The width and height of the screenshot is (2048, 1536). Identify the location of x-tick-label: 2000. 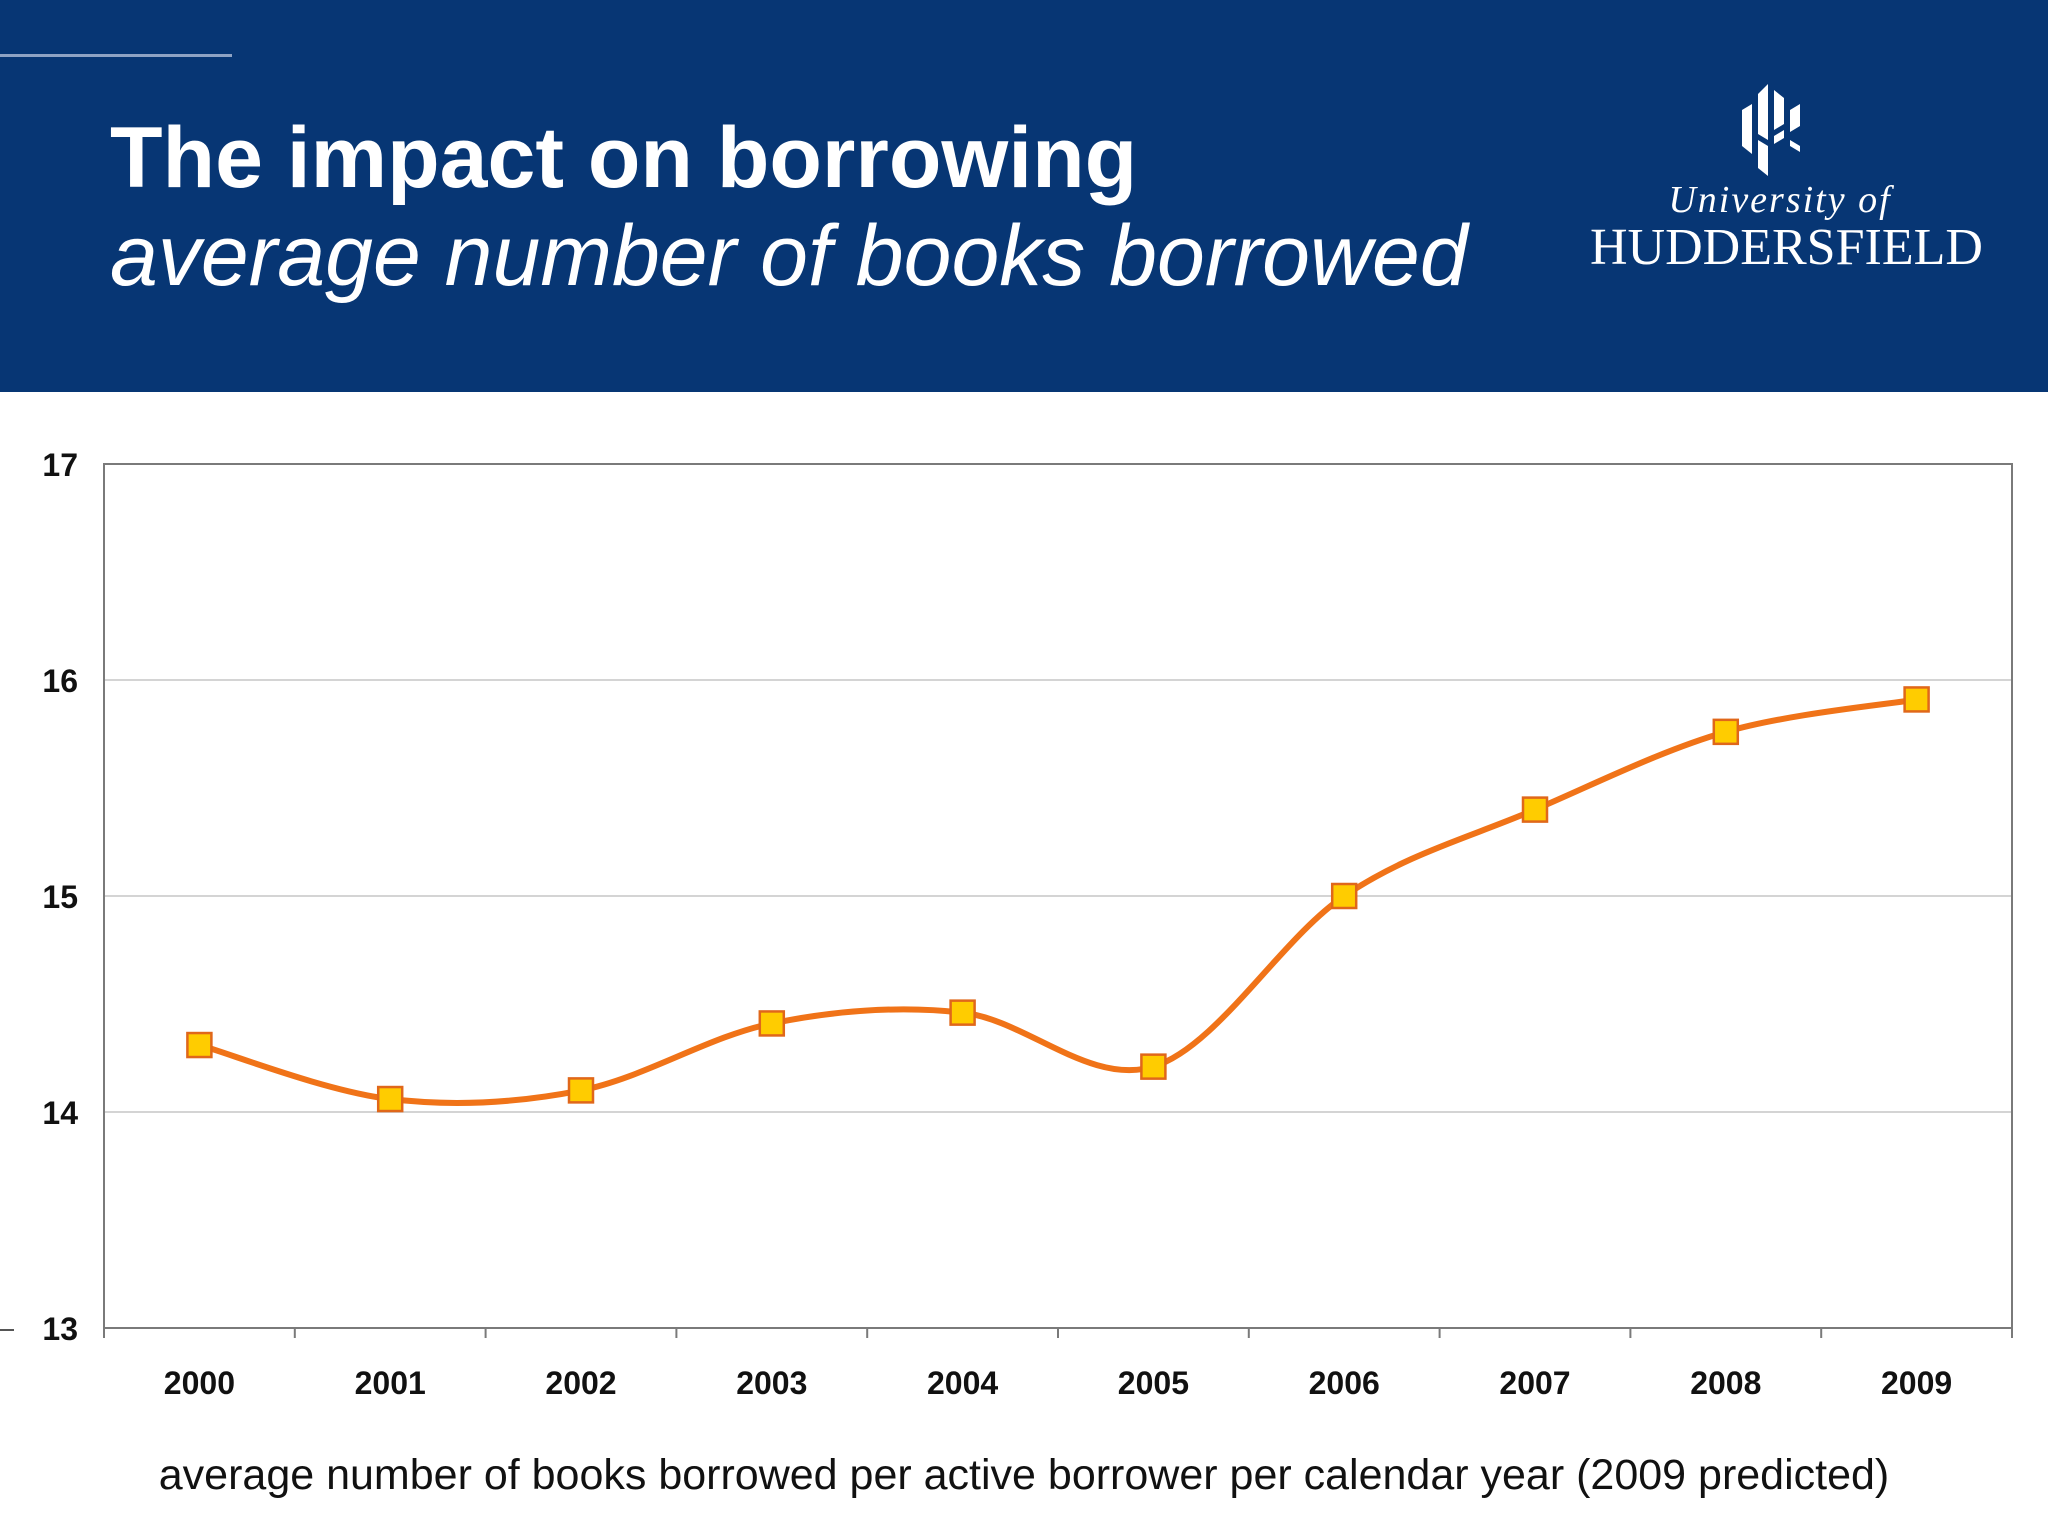
(199, 1383).